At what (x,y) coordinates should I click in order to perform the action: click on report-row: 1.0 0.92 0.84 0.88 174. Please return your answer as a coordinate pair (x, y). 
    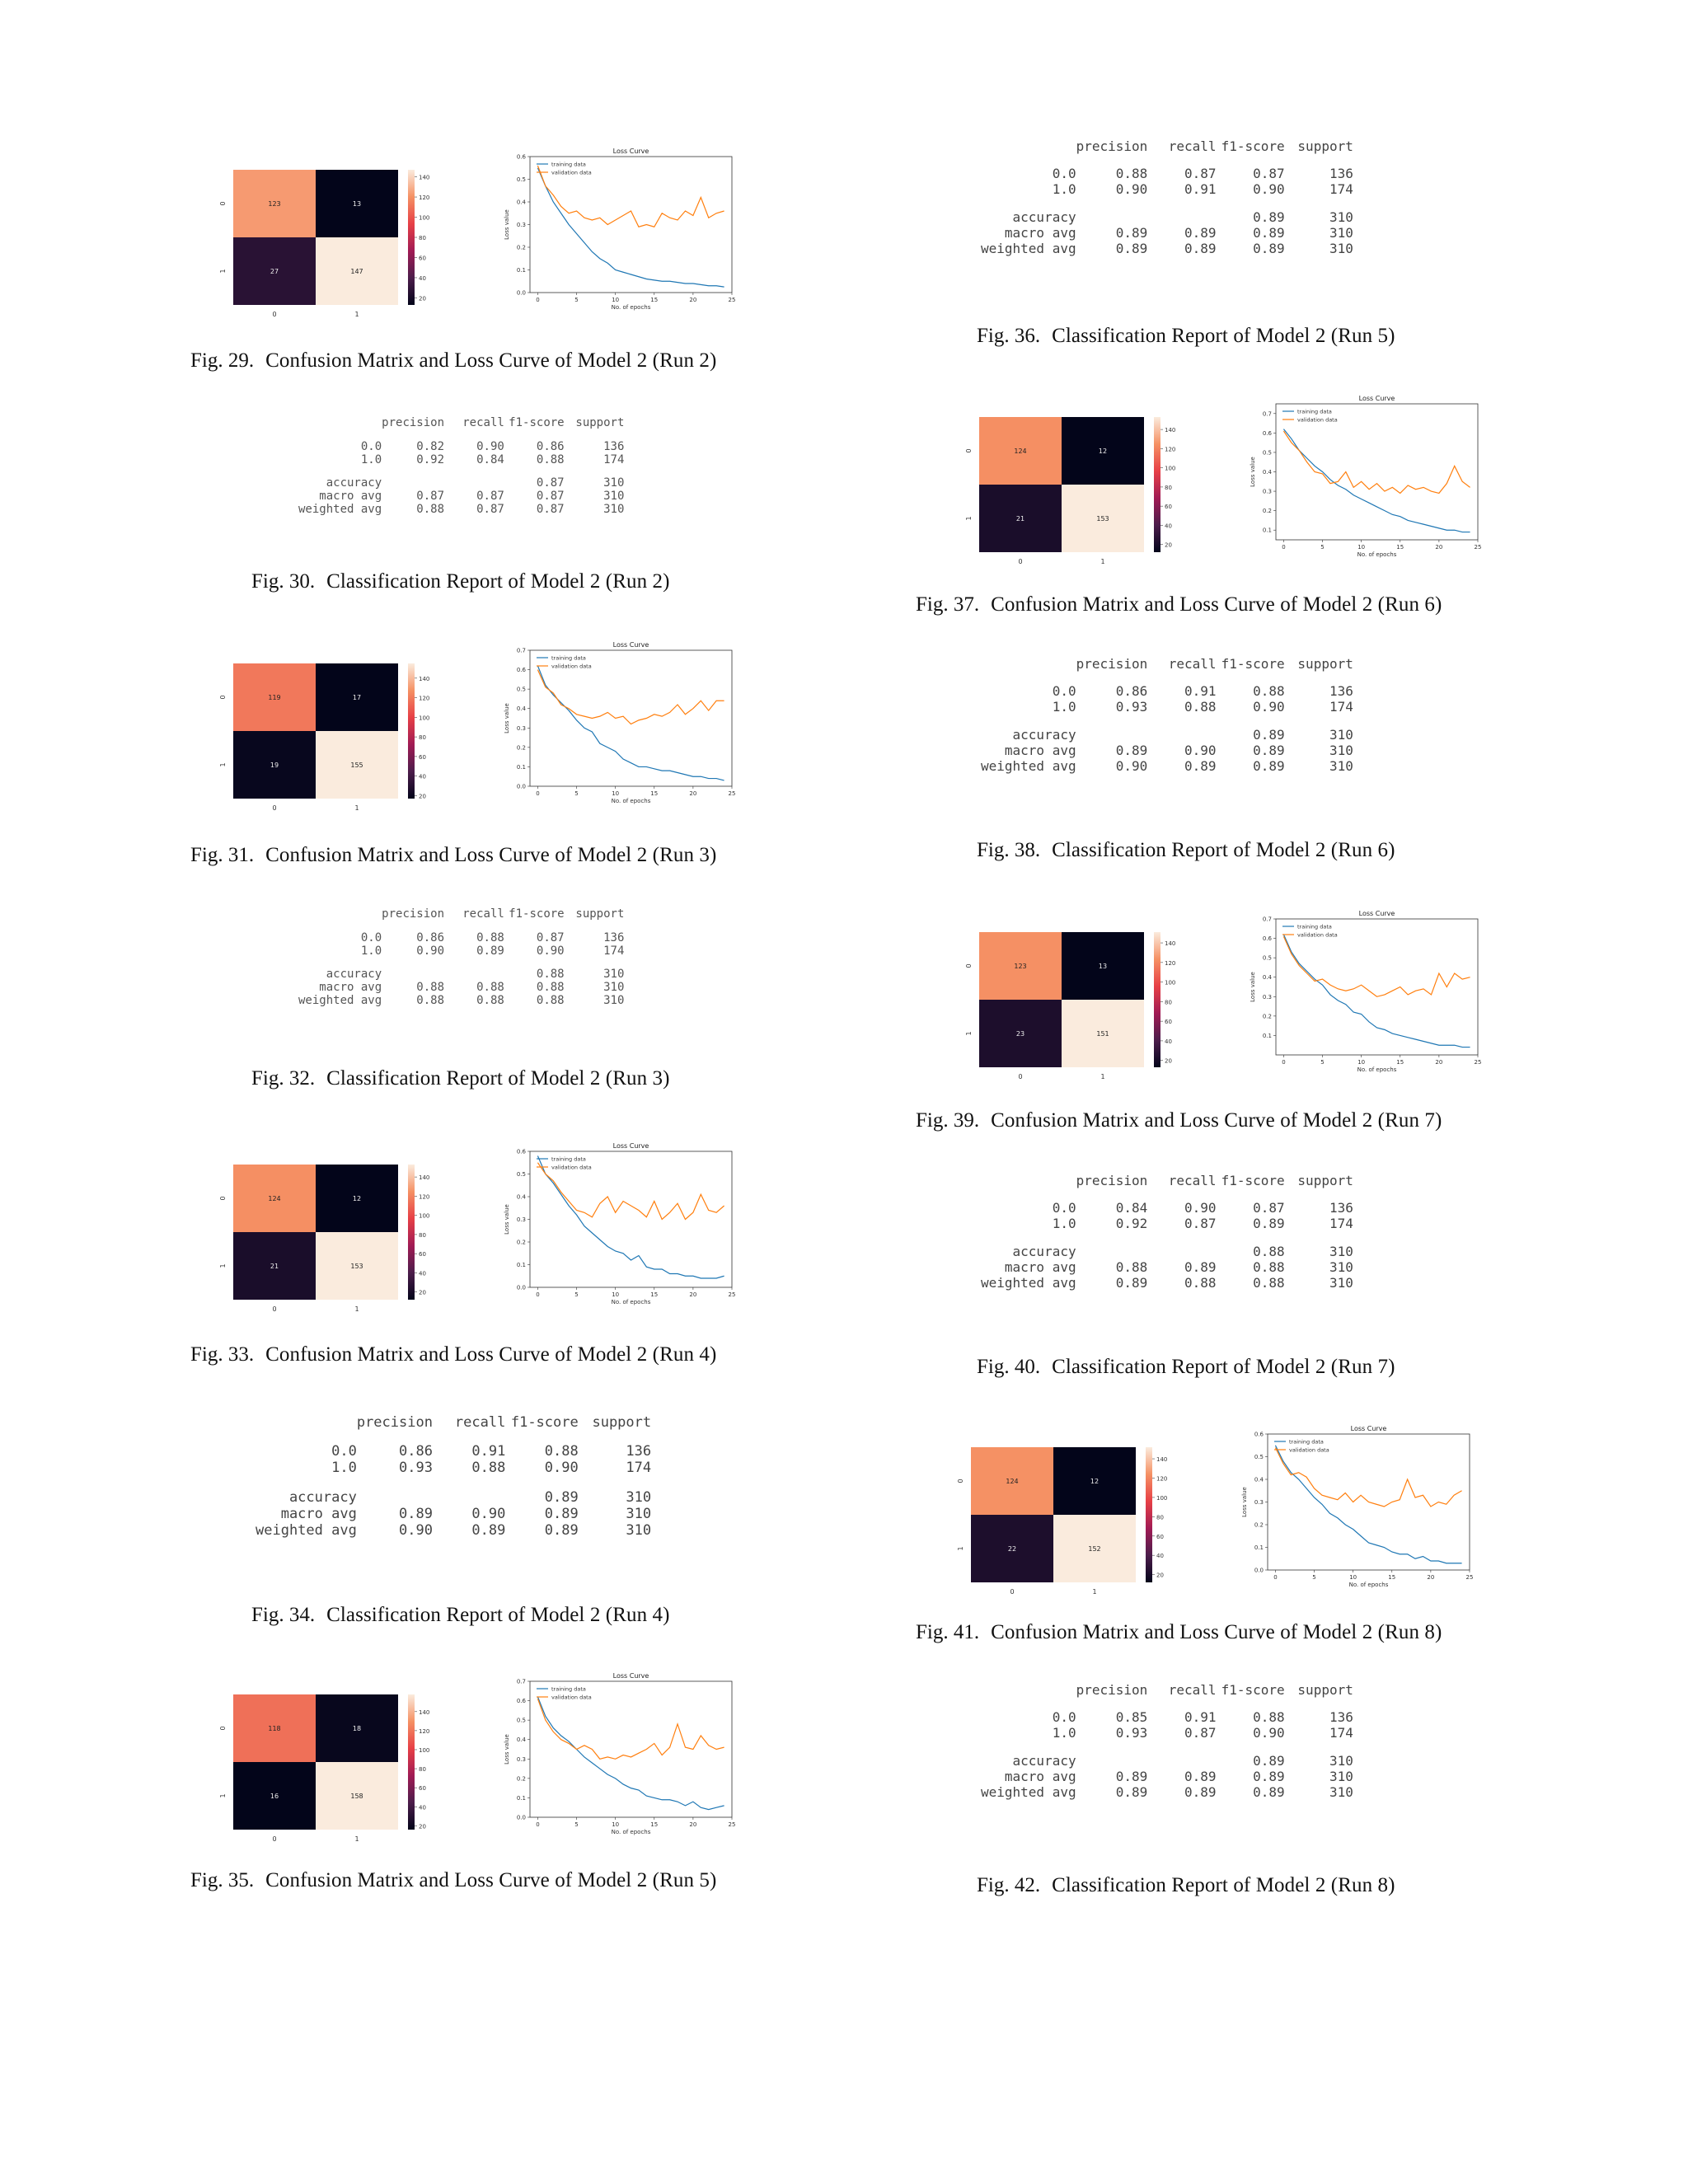
    Looking at the image, I should click on (461, 459).